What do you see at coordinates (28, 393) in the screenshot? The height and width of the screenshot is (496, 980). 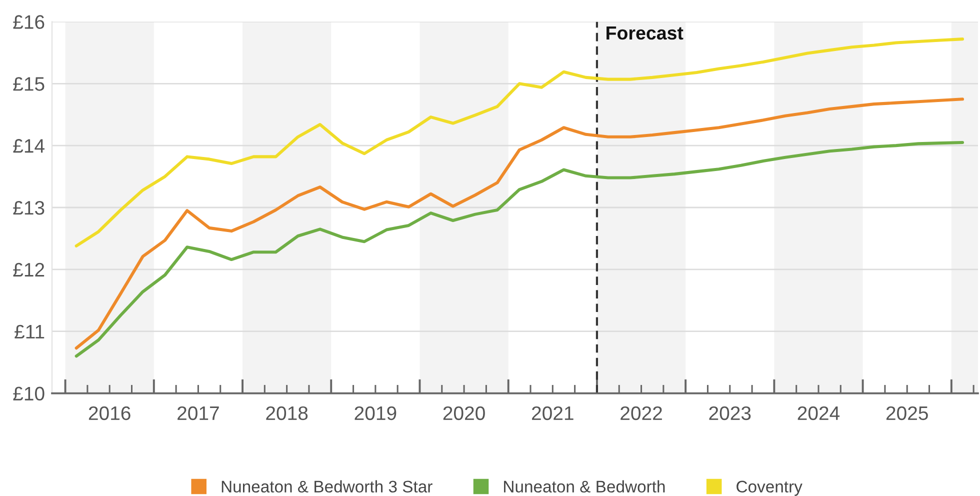 I see `y-tick-label: £10` at bounding box center [28, 393].